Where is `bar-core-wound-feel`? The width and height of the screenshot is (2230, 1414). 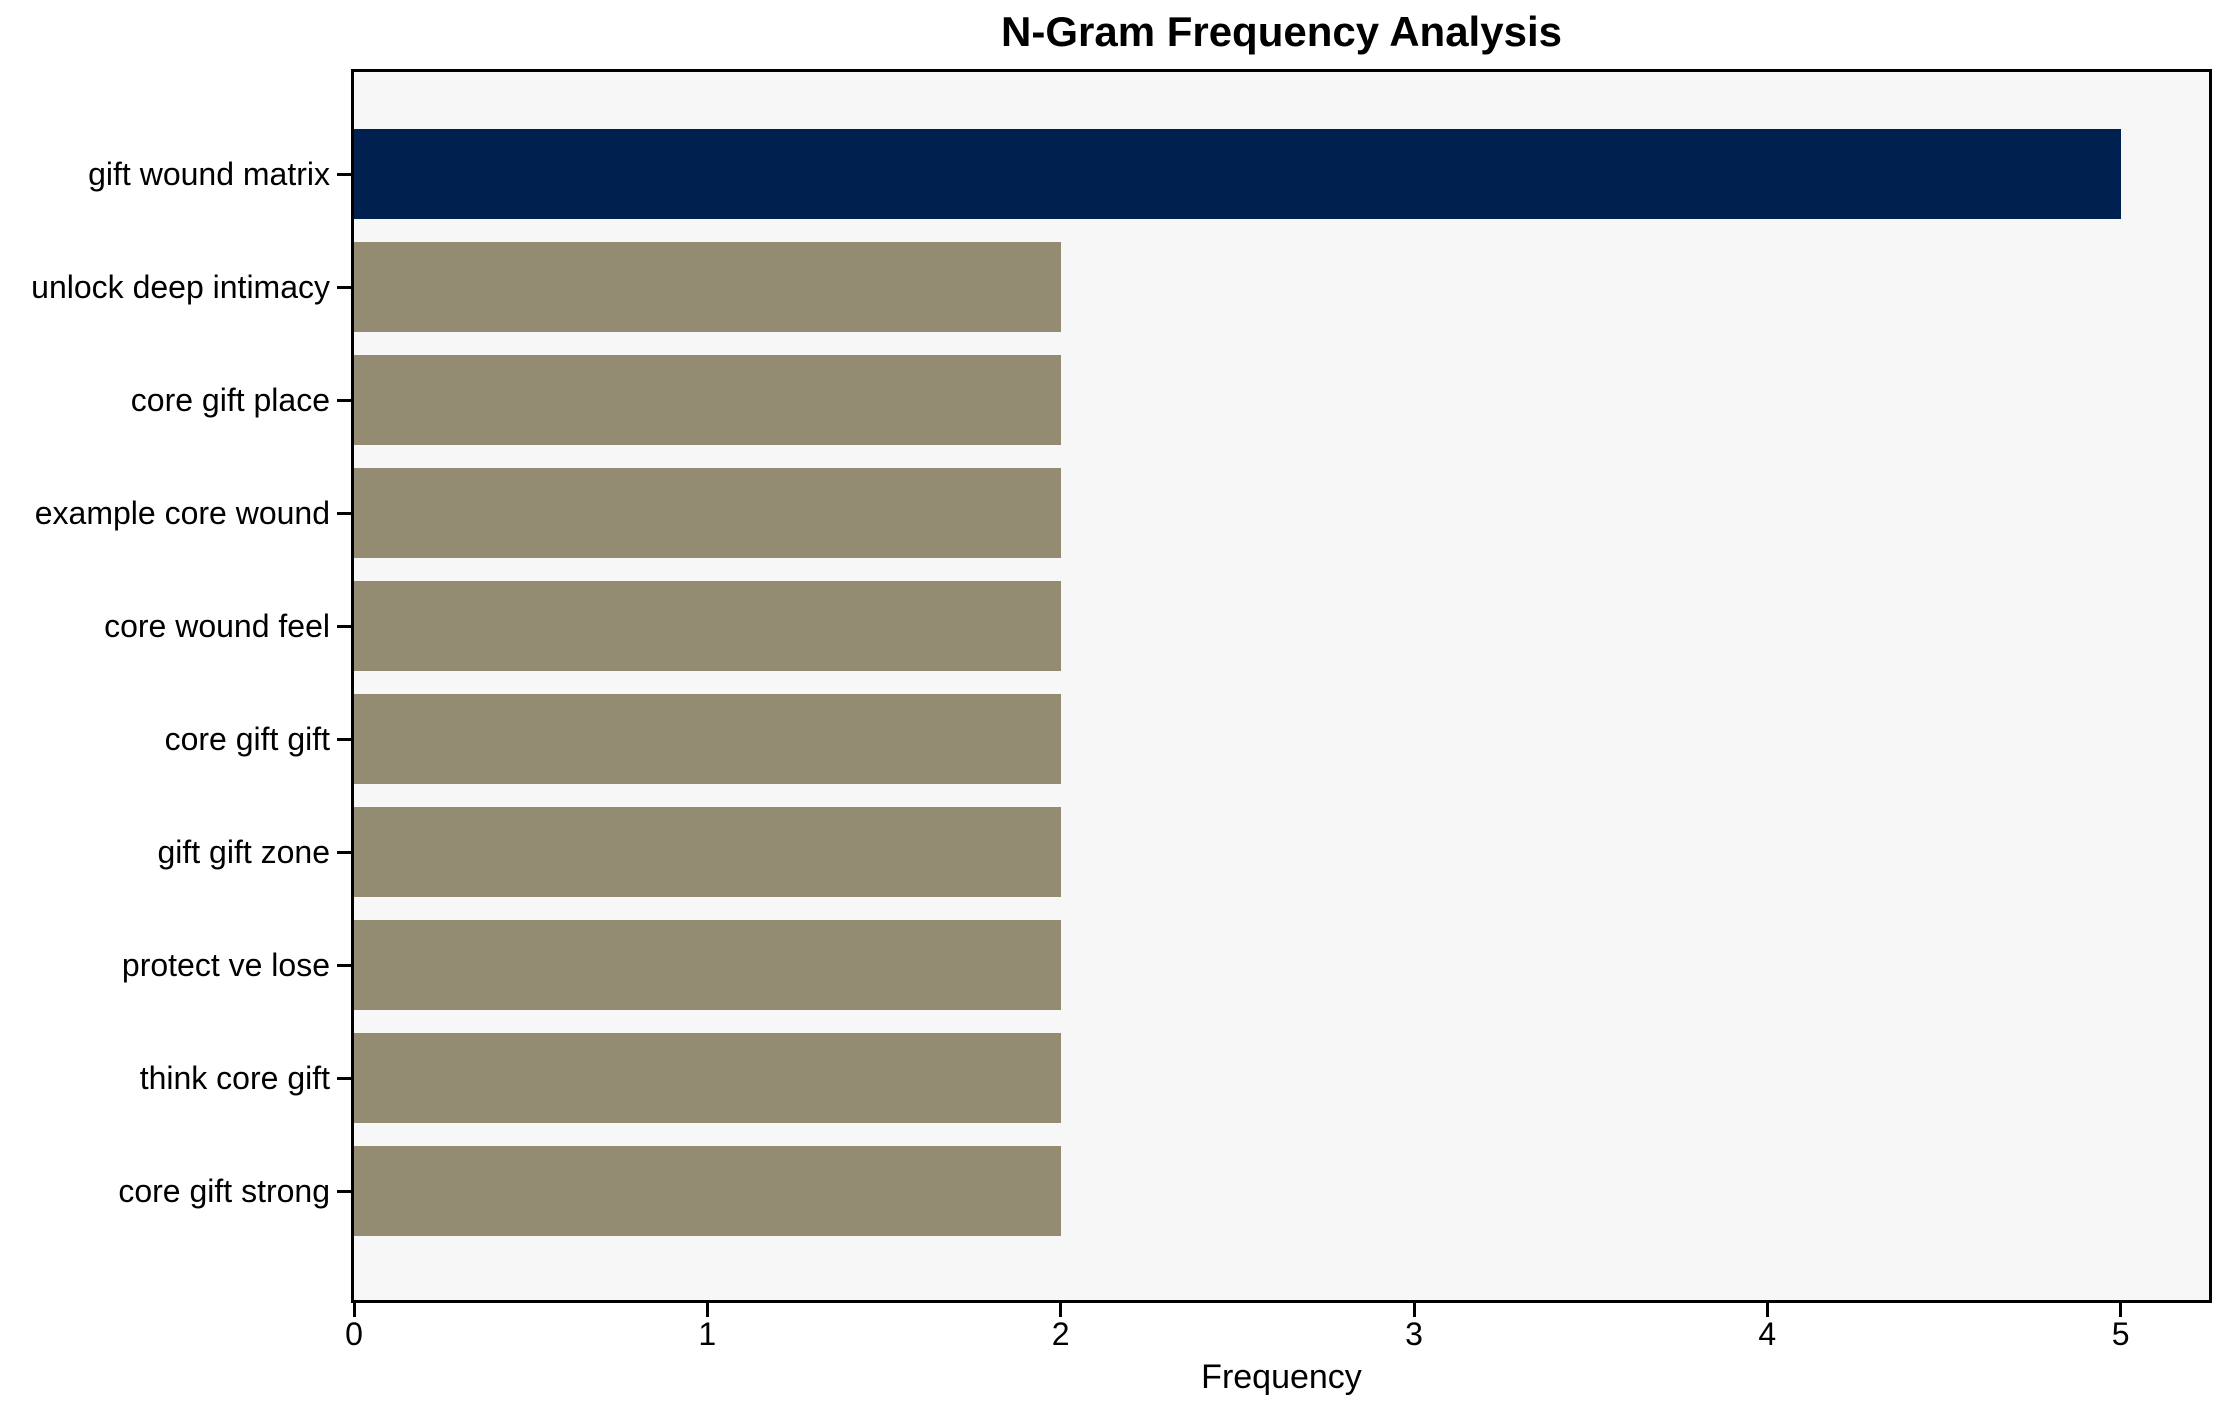
bar-core-wound-feel is located at coordinates (707, 626).